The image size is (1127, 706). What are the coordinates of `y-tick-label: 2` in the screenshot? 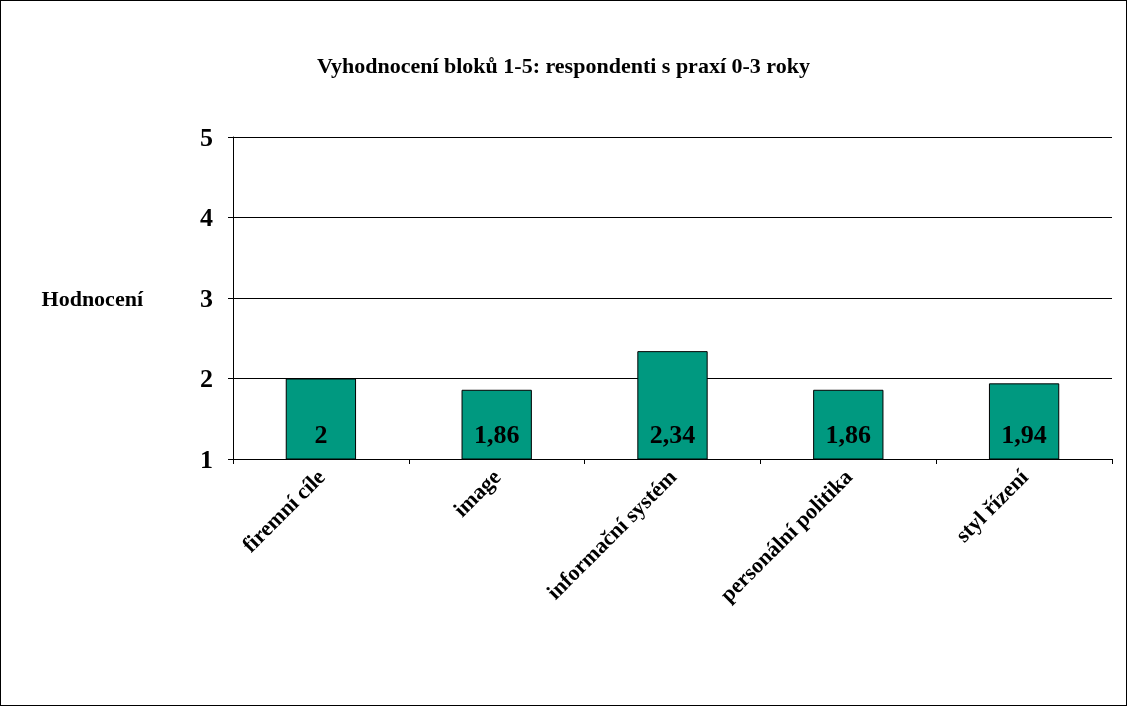 It's located at (206, 378).